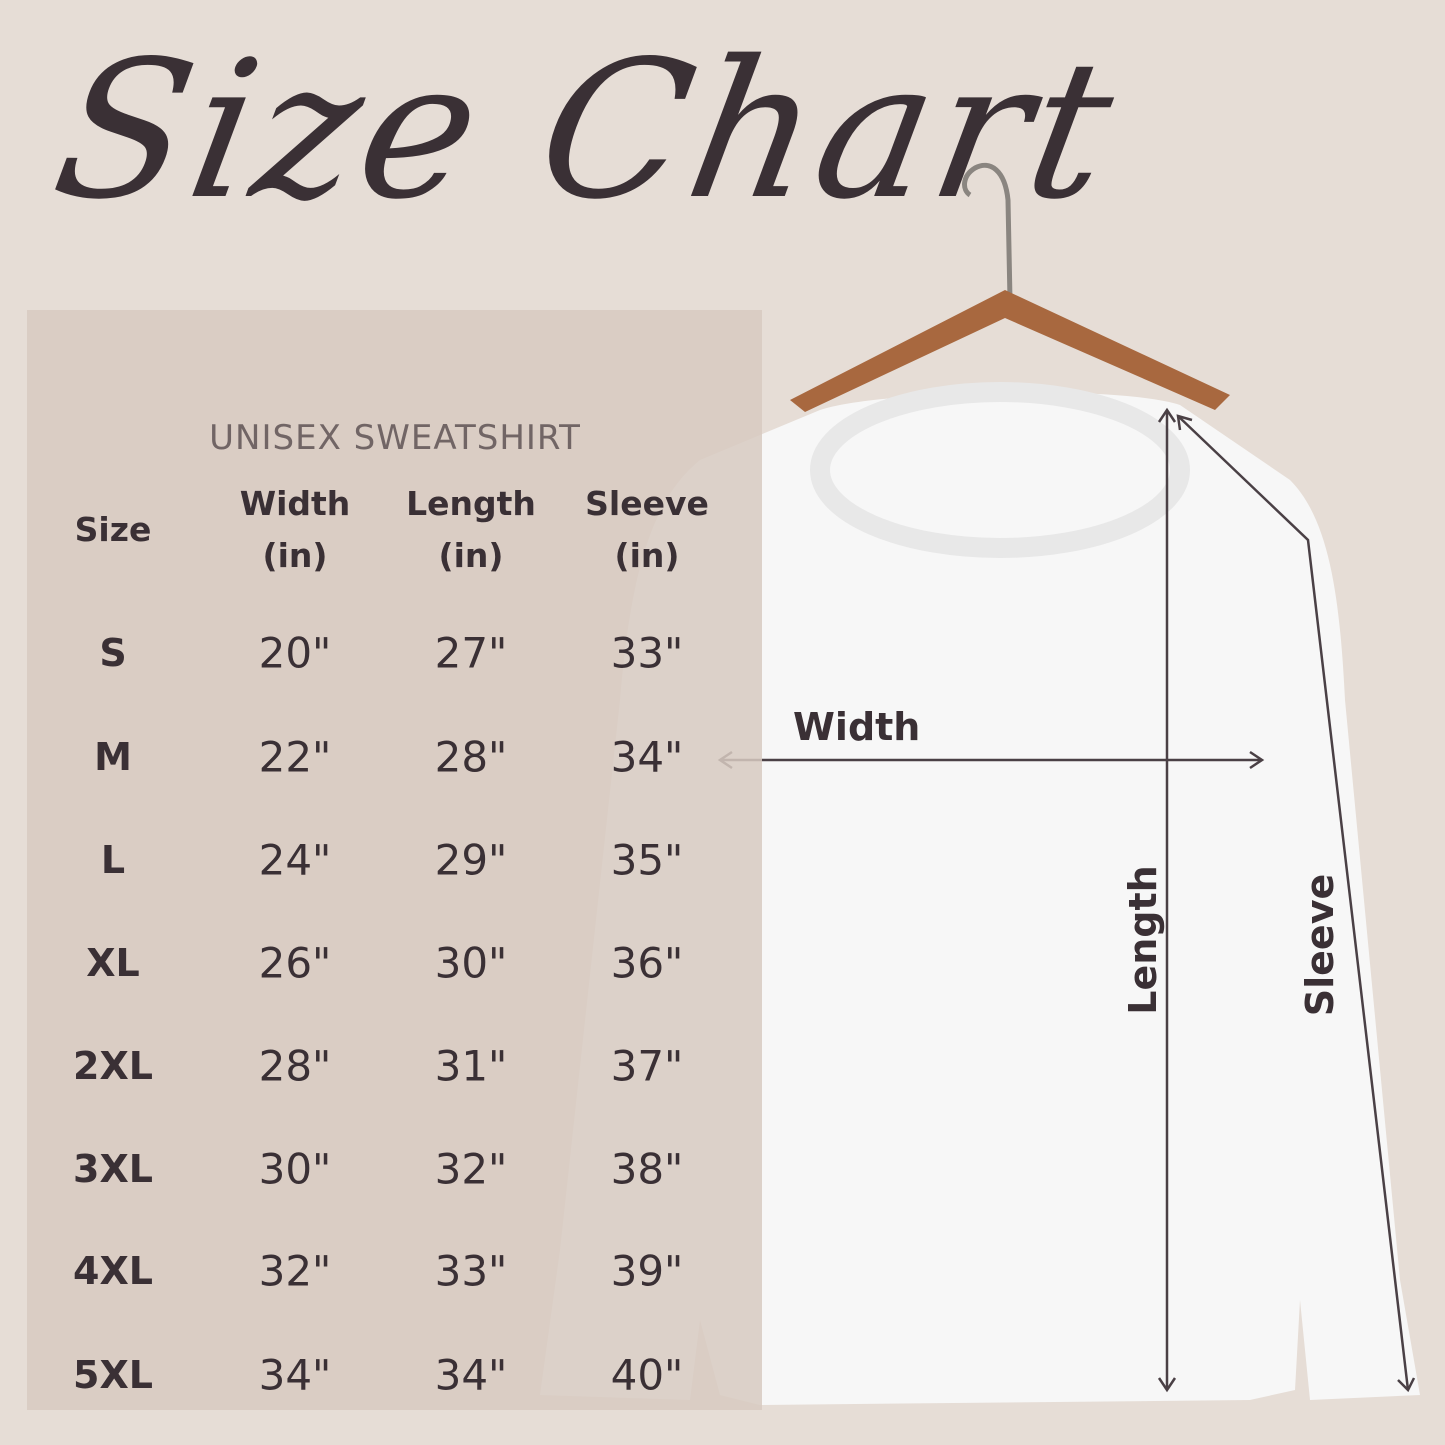  What do you see at coordinates (113, 529) in the screenshot?
I see `header-size: Size` at bounding box center [113, 529].